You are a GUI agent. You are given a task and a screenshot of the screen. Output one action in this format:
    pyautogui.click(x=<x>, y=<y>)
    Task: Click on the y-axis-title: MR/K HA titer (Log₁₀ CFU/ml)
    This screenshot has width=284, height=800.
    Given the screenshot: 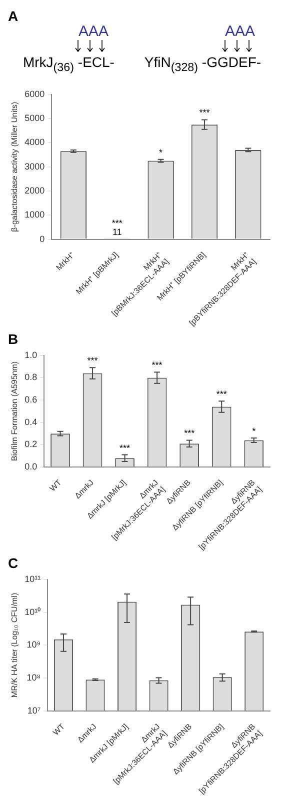 What is the action you would take?
    pyautogui.click(x=15, y=645)
    